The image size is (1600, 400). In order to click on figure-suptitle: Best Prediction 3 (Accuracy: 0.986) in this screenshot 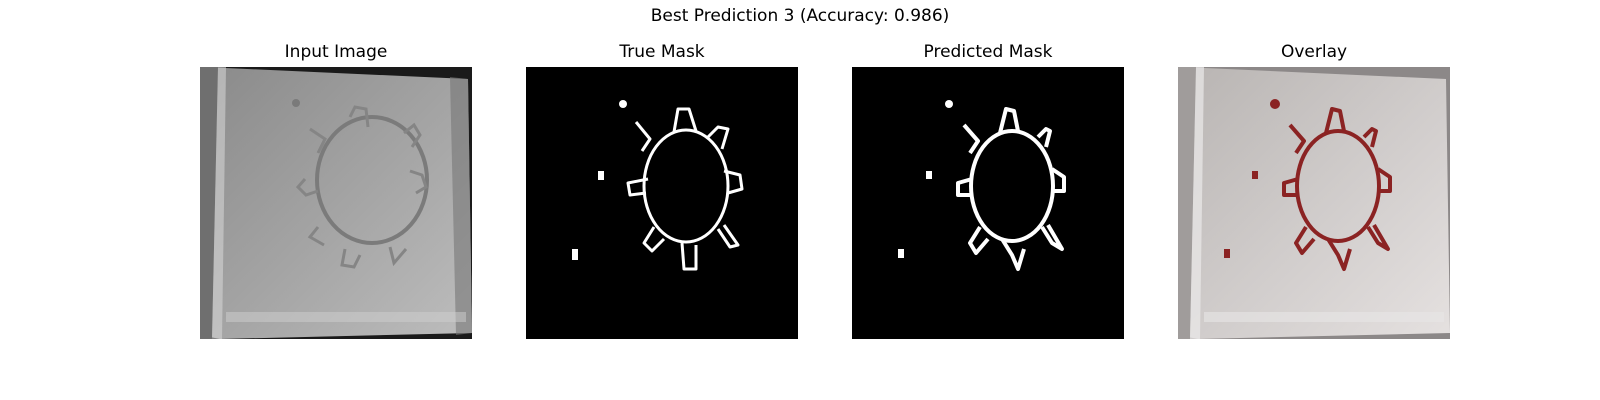, I will do `click(800, 16)`.